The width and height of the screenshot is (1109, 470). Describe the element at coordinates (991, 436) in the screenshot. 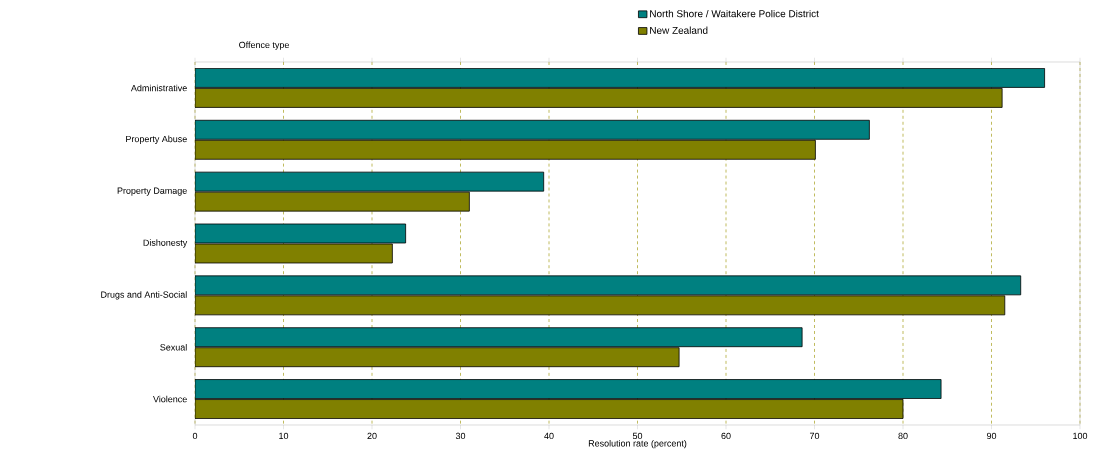

I see `x-tick-label: 90` at that location.